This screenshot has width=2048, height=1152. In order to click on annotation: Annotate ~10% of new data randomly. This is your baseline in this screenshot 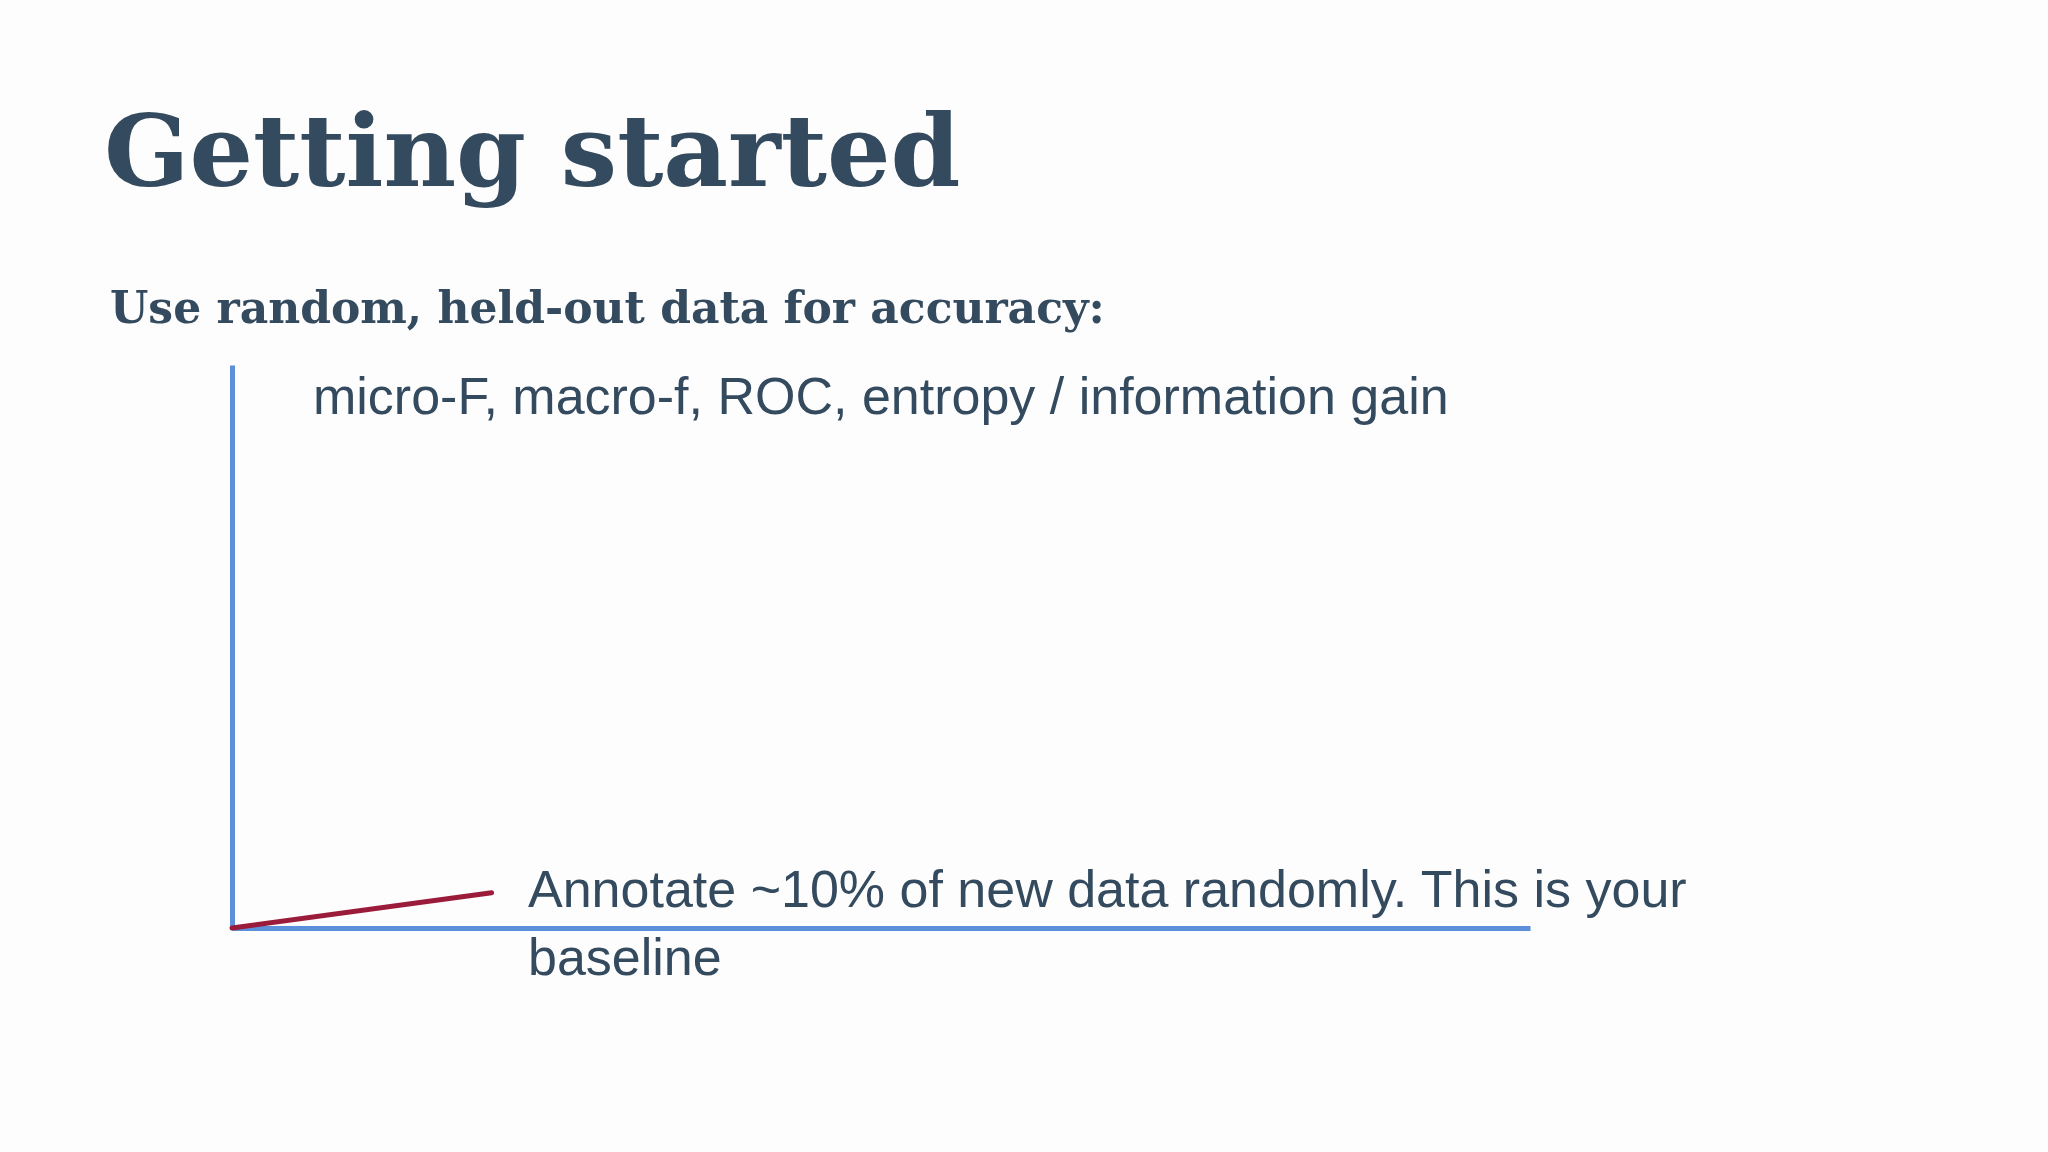, I will do `click(1108, 923)`.